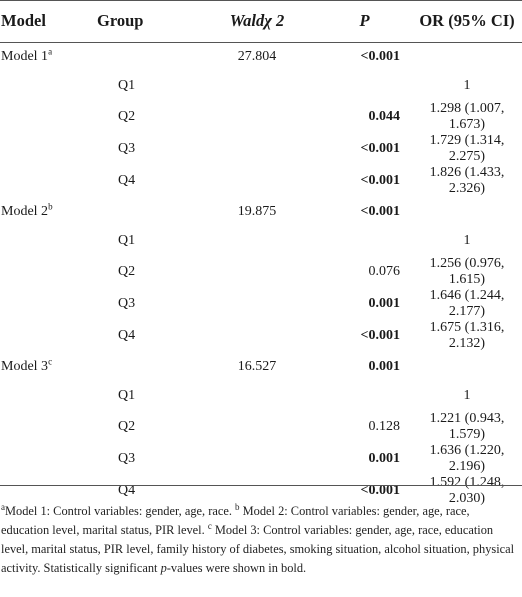 Image resolution: width=522 pixels, height=597 pixels. Describe the element at coordinates (257, 211) in the screenshot. I see `cell-wald: 19.875` at that location.